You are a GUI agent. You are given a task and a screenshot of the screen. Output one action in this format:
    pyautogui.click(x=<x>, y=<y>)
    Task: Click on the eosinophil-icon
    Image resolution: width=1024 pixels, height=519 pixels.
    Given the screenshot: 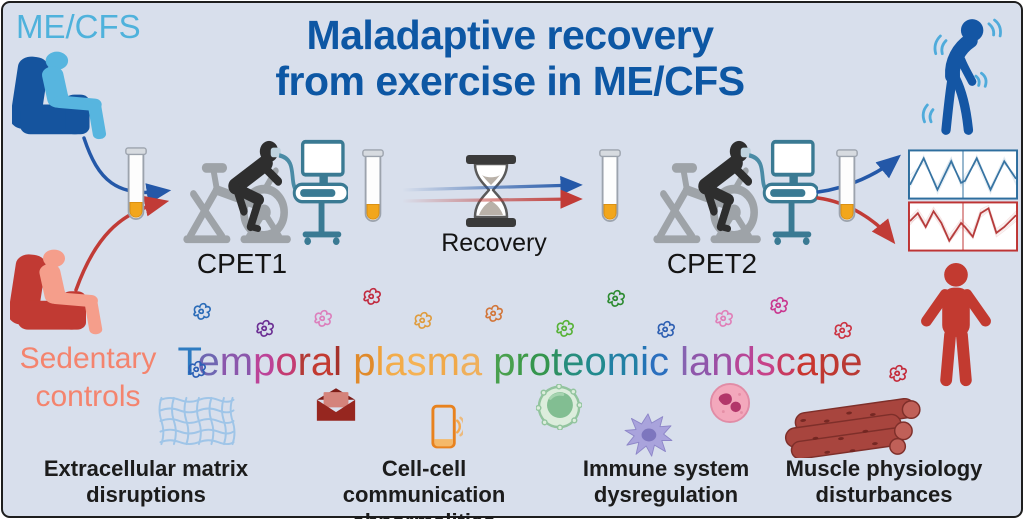 What is the action you would take?
    pyautogui.click(x=730, y=403)
    